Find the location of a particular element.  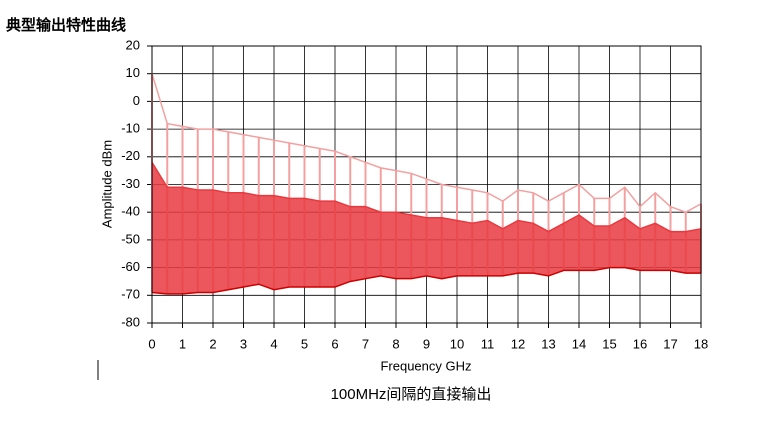

x-tick-label: 17 is located at coordinates (670, 343).